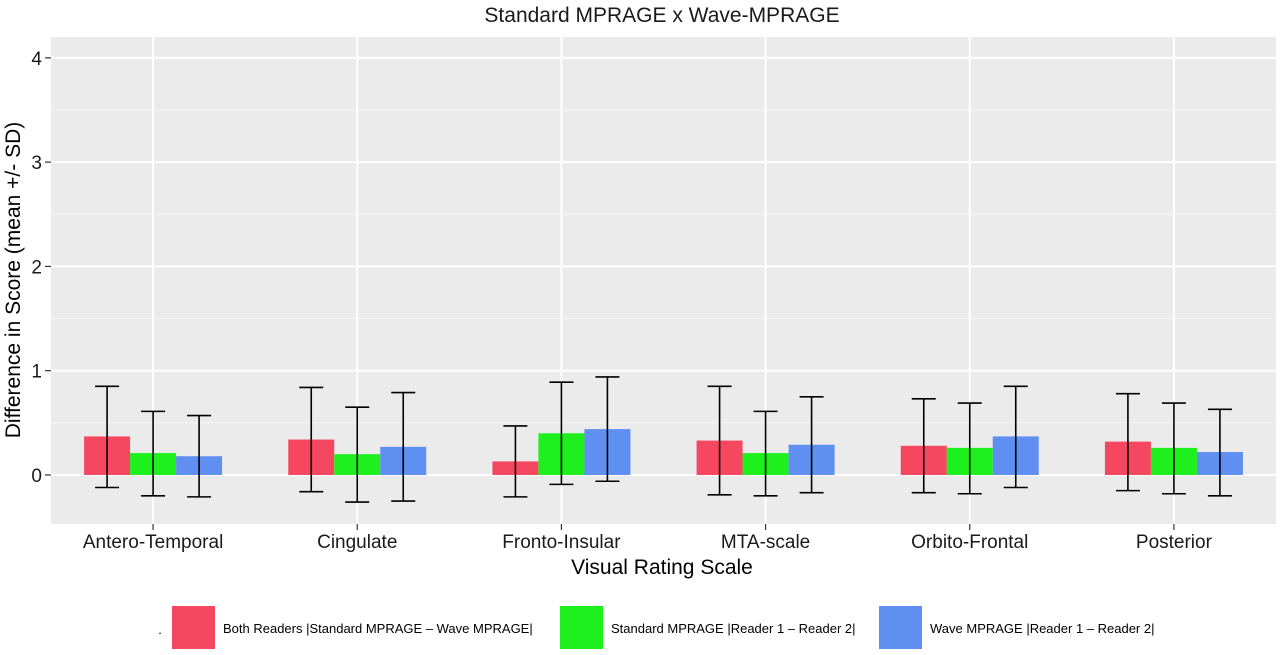 Image resolution: width=1280 pixels, height=655 pixels. What do you see at coordinates (357, 542) in the screenshot?
I see `x-tick-label: Cingulate` at bounding box center [357, 542].